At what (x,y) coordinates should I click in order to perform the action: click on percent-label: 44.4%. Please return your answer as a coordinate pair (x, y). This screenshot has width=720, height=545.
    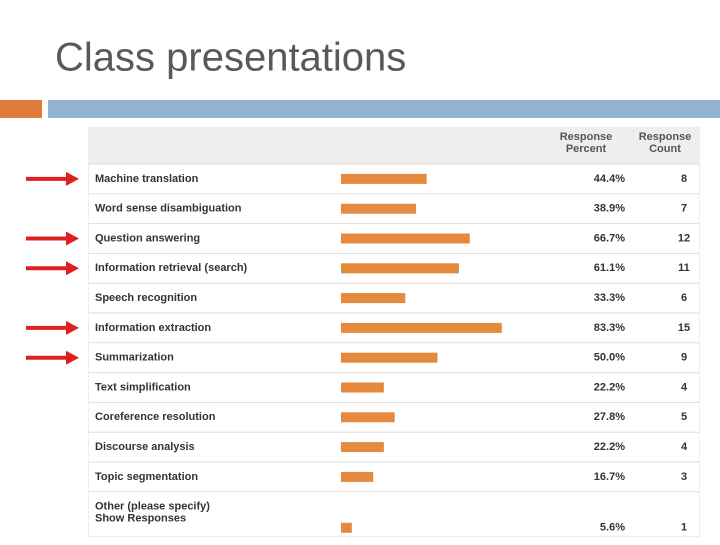
    Looking at the image, I should click on (609, 179).